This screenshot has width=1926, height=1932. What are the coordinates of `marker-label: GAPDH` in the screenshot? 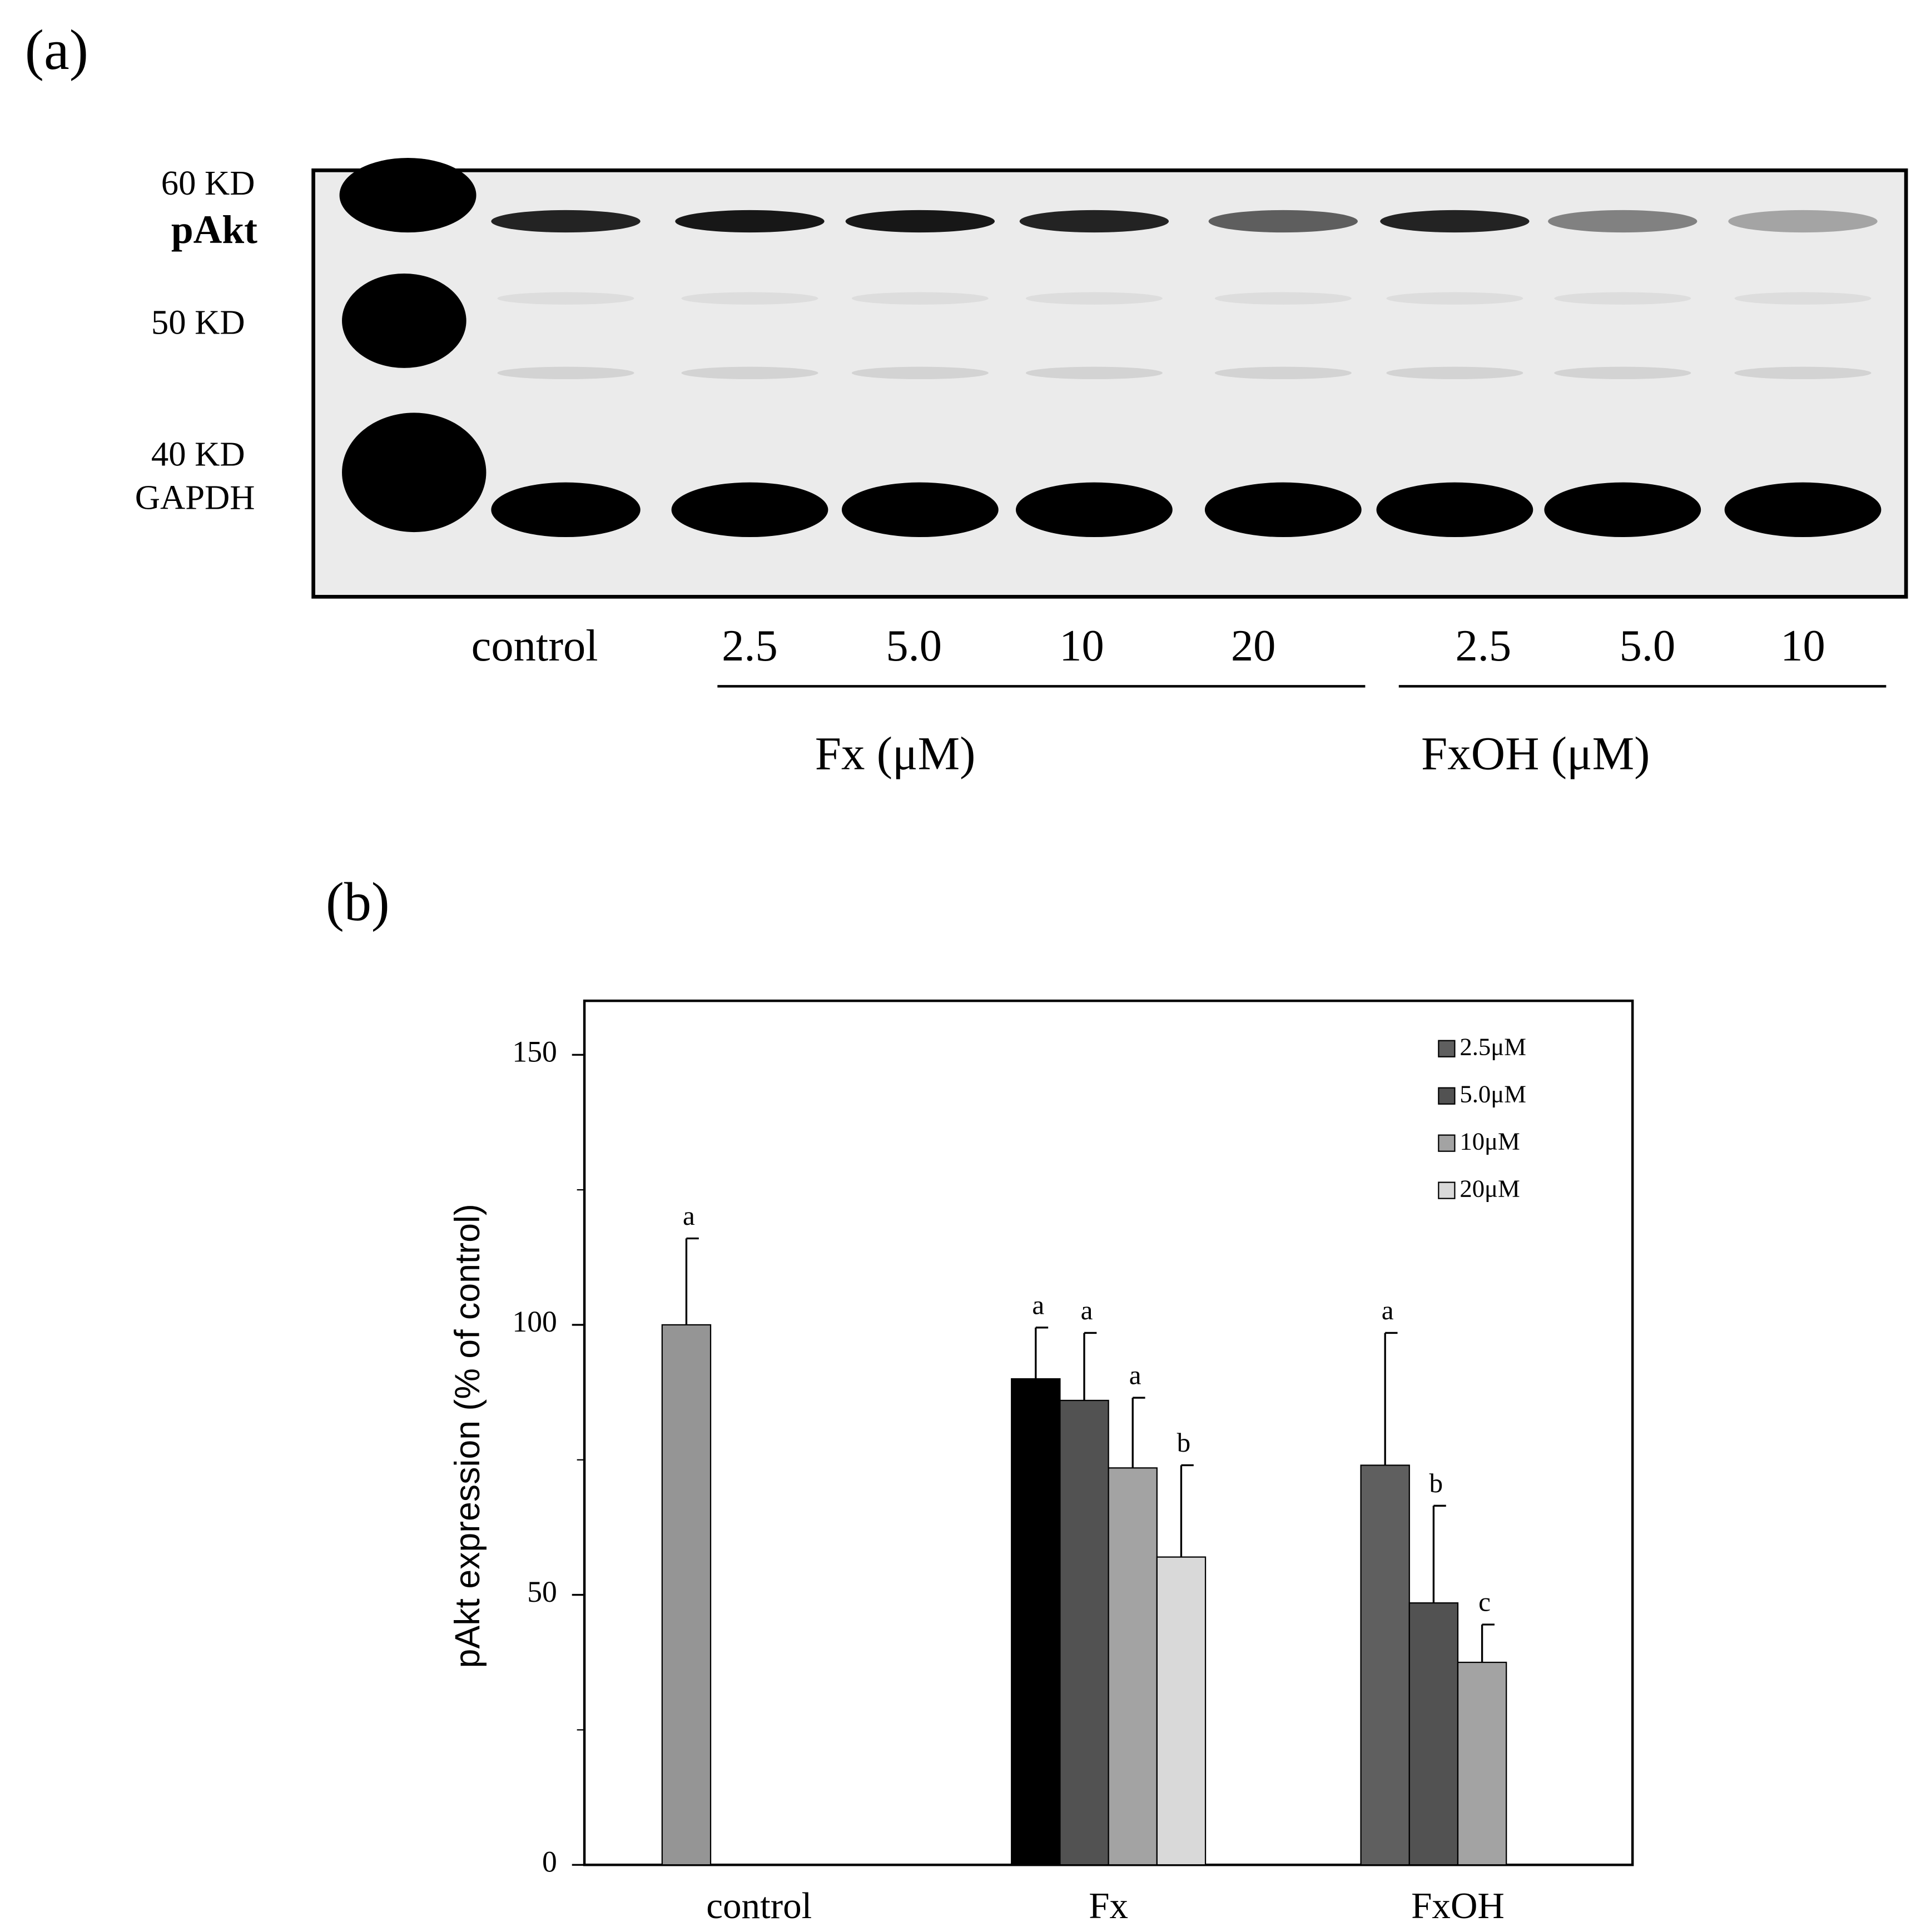 It's located at (195, 497).